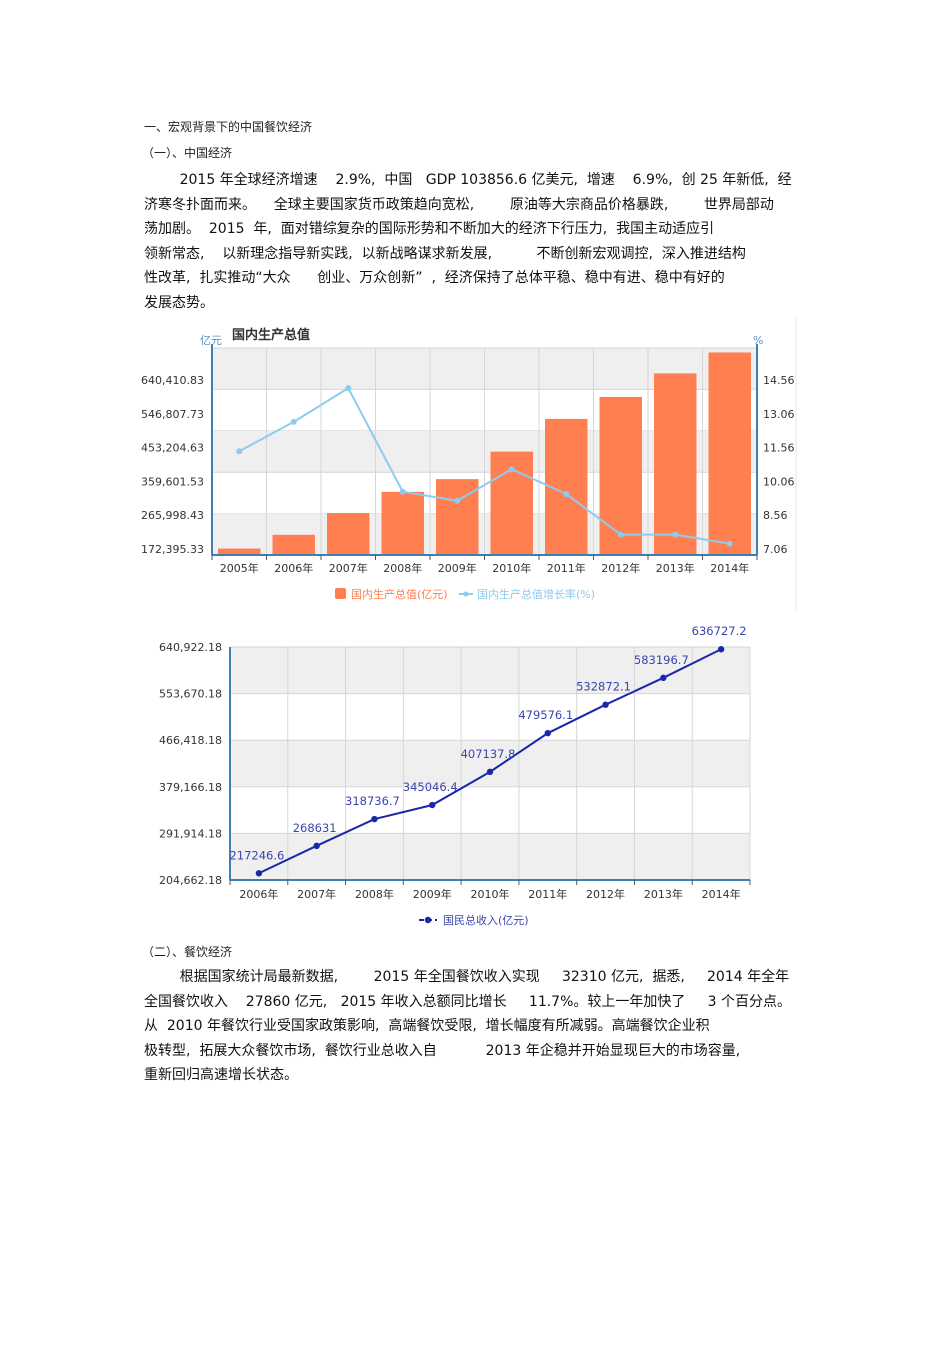 This screenshot has height=1345, width=950. Describe the element at coordinates (256, 855) in the screenshot. I see `gni-data-label: 217246.6` at that location.